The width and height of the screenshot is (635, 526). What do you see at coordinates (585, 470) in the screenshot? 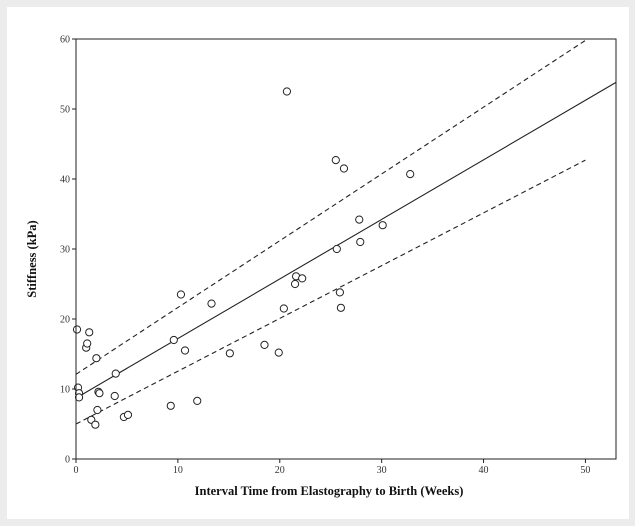
I see `x-tick-label: 50` at bounding box center [585, 470].